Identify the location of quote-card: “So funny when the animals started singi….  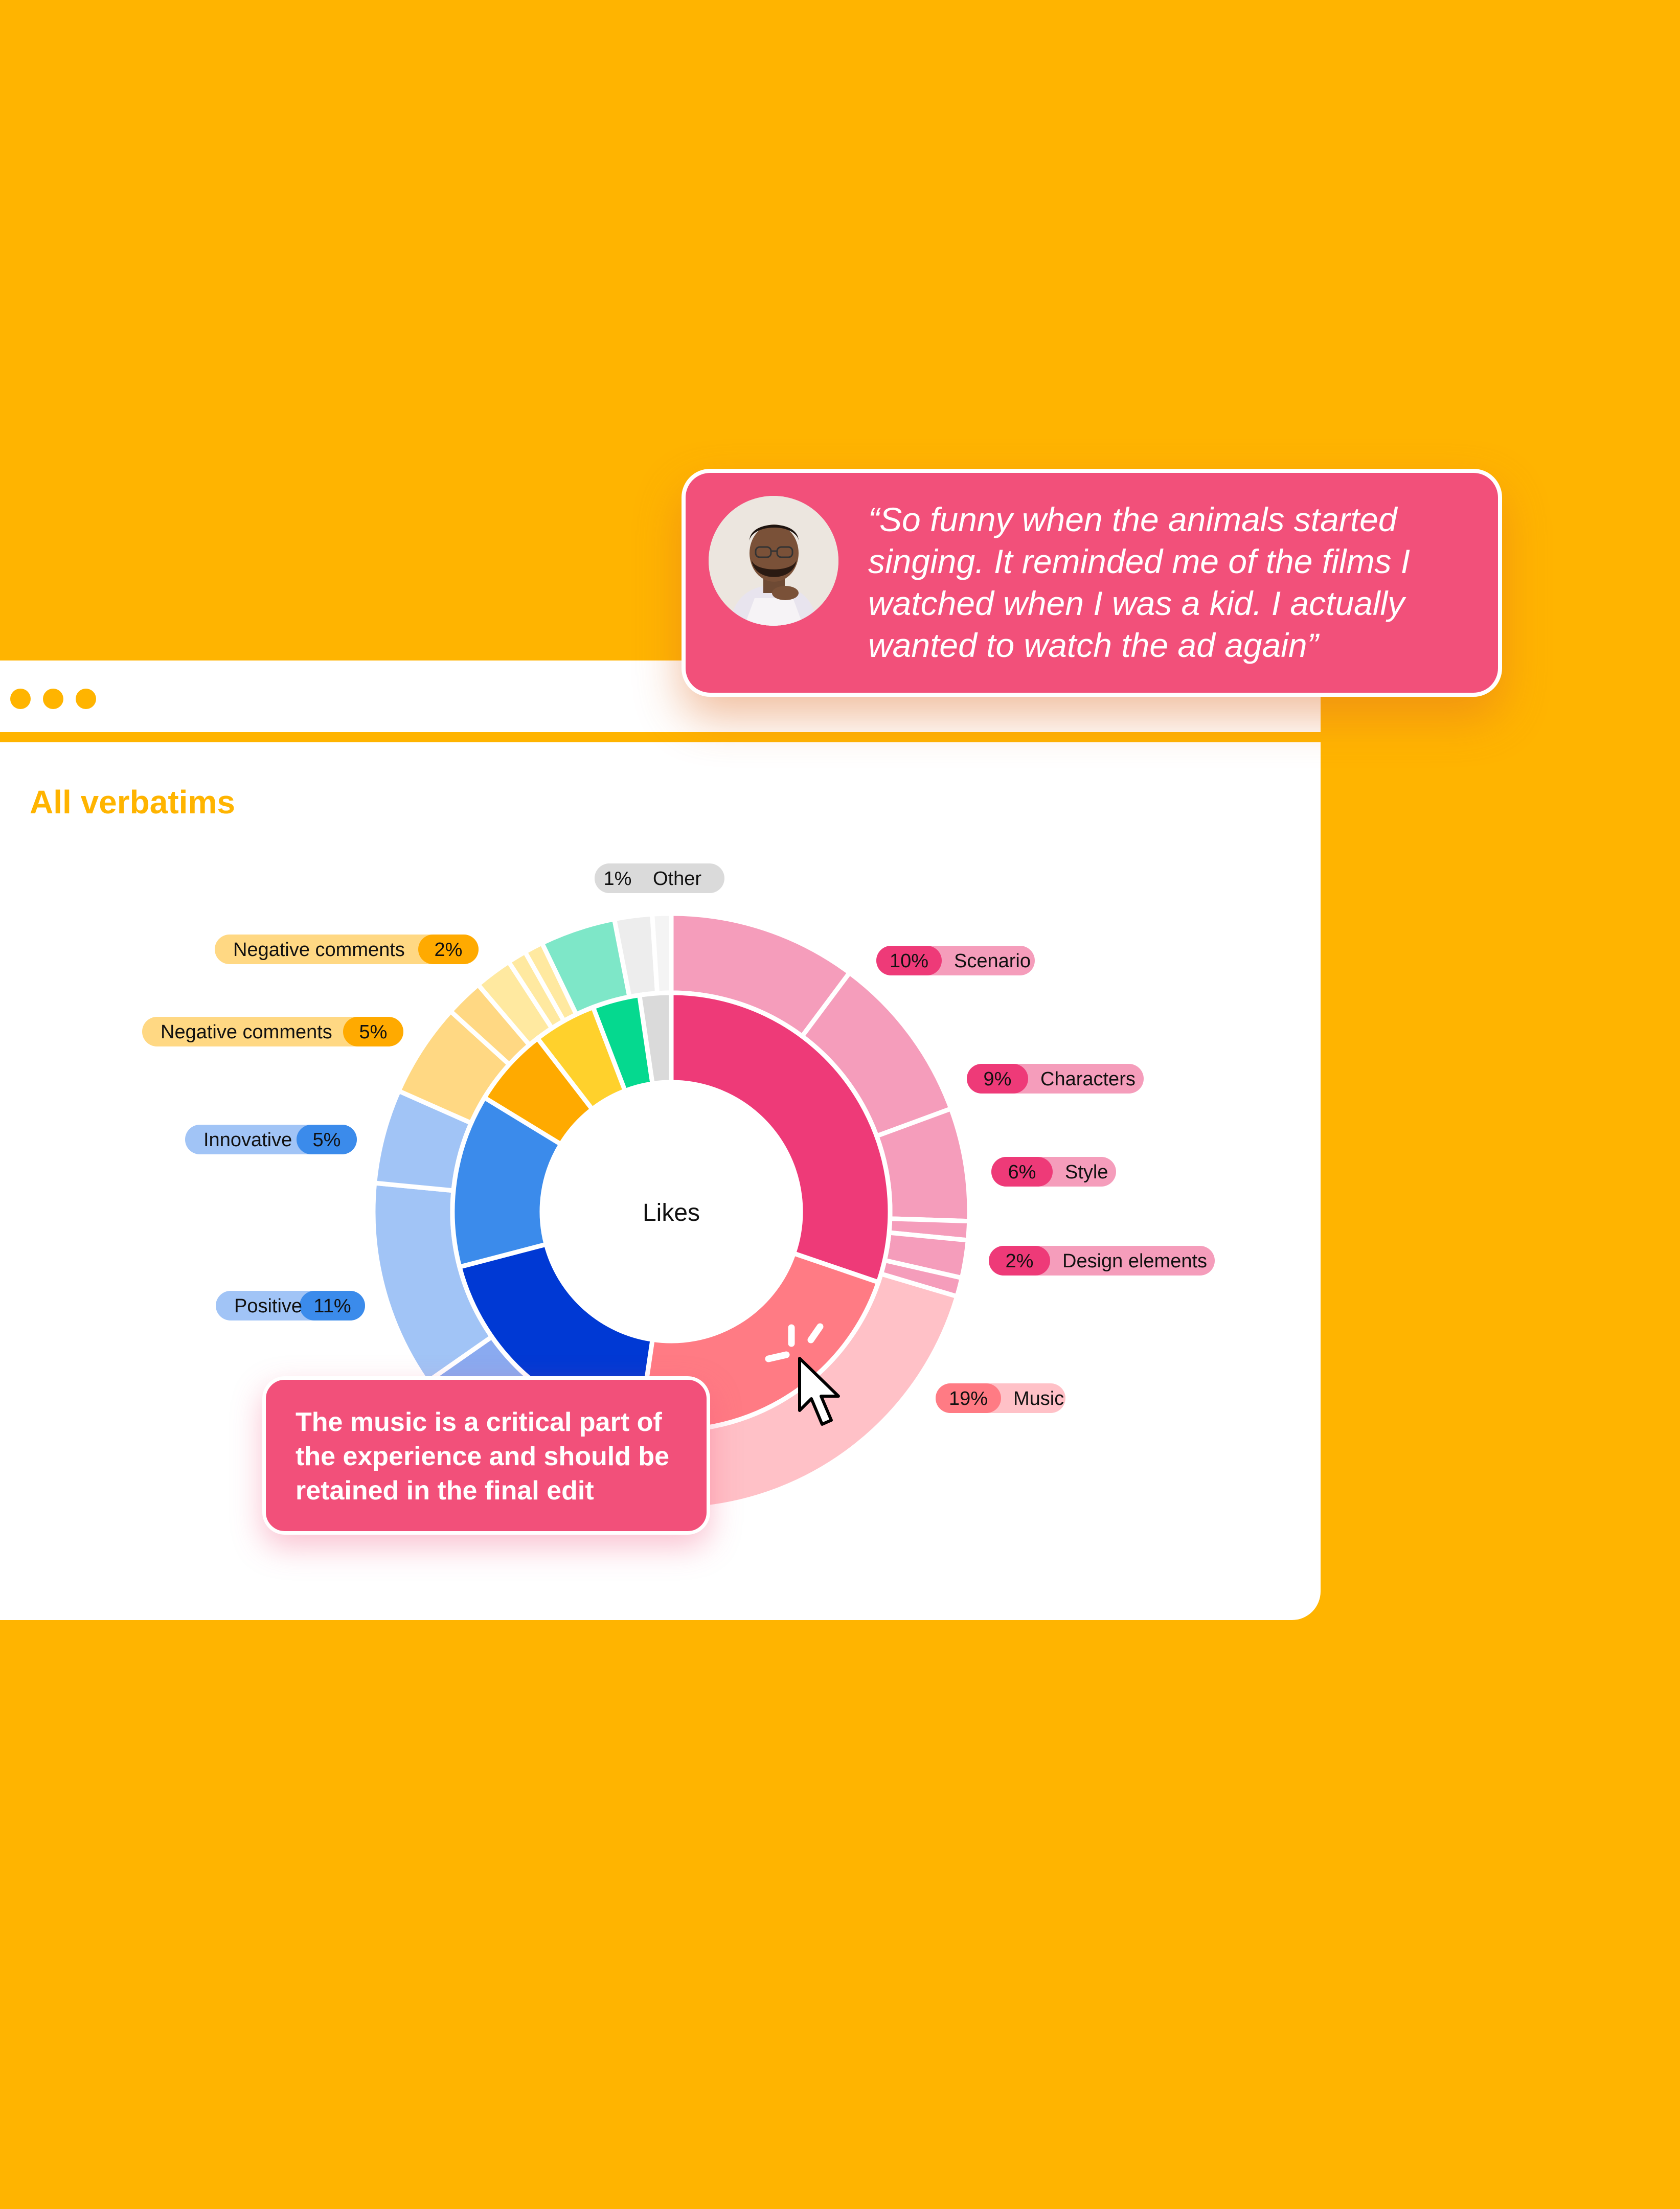
(1092, 583).